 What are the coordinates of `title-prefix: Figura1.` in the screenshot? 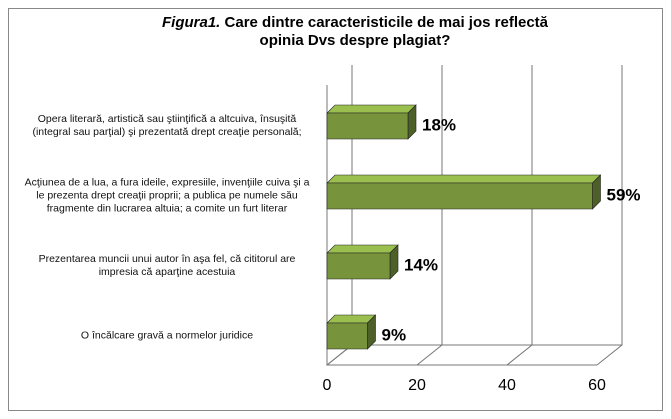 It's located at (191, 22).